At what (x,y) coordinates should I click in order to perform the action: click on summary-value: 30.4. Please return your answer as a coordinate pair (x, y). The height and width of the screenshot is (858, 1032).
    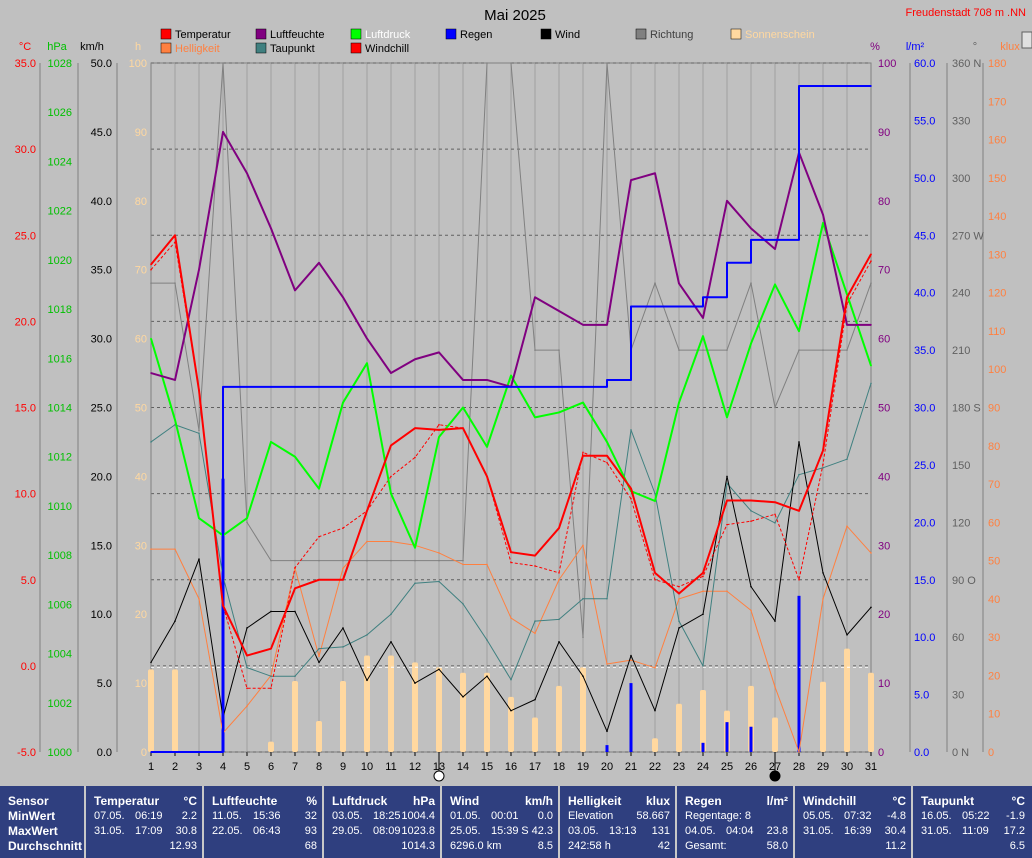
    Looking at the image, I should click on (895, 831).